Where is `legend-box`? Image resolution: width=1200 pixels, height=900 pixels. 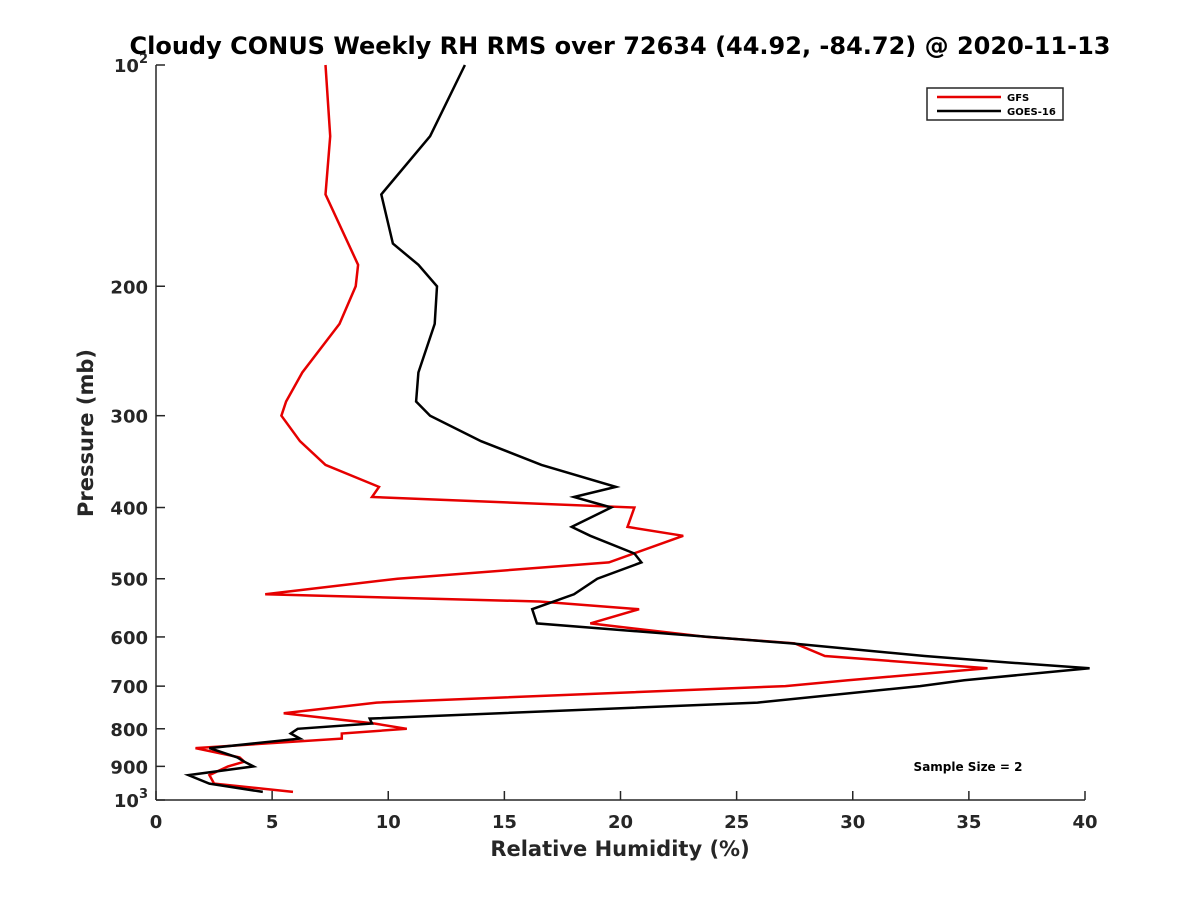 legend-box is located at coordinates (995, 104).